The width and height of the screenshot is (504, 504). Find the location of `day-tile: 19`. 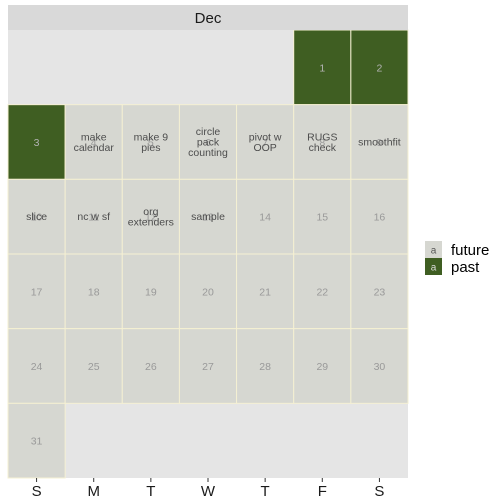

day-tile: 19 is located at coordinates (150, 291).